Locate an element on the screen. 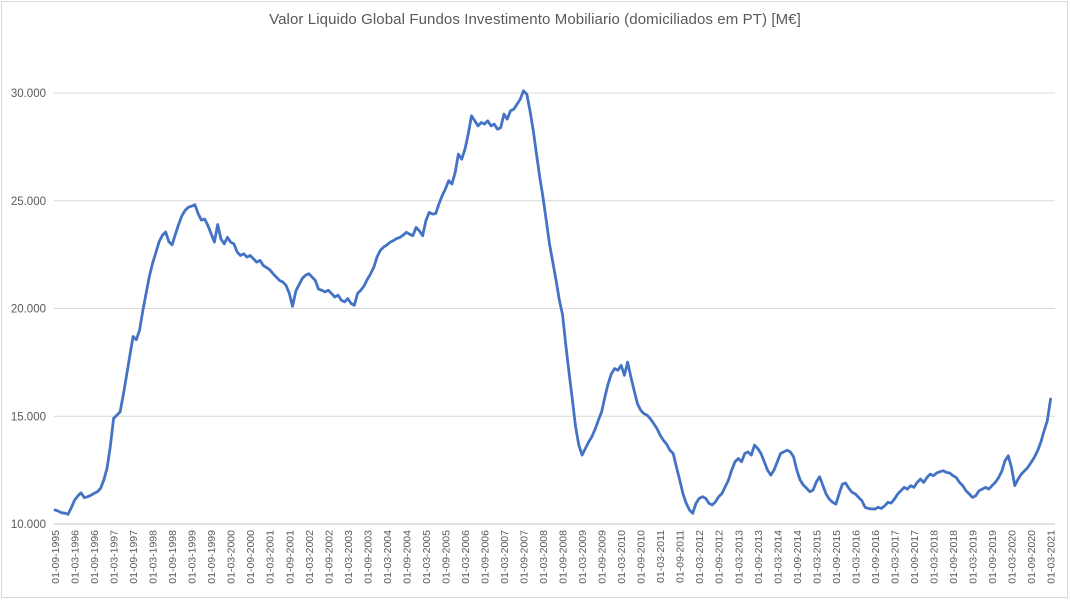 The width and height of the screenshot is (1070, 600). y-tick-label: 10.000 is located at coordinates (28, 525).